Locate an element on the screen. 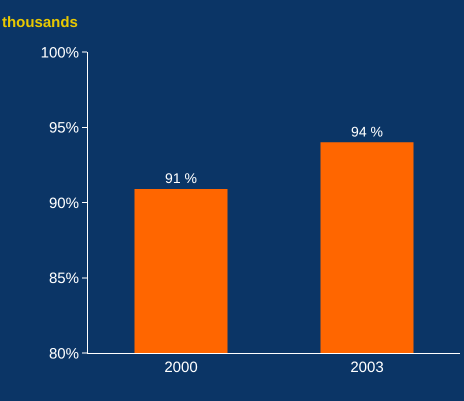 The image size is (464, 401). y-tick-label: 95% is located at coordinates (63, 128).